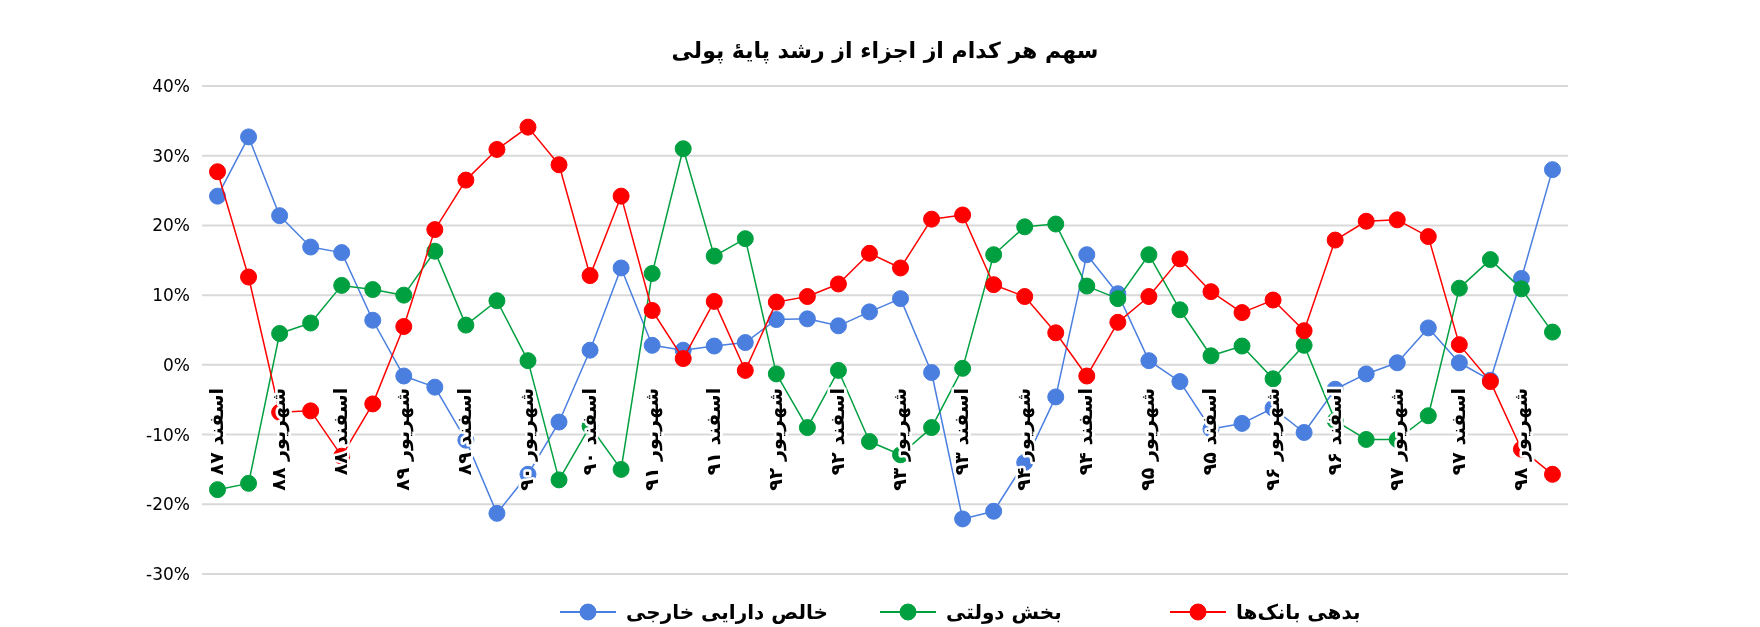 The width and height of the screenshot is (1760, 627). Describe the element at coordinates (1298, 612) in the screenshot. I see `legend-label: بدهی بانک‌ها` at that location.